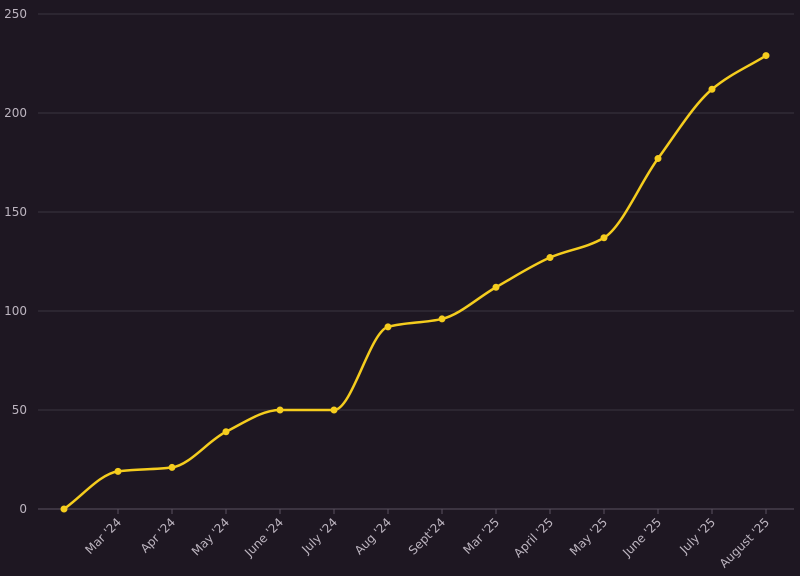 The height and width of the screenshot is (576, 800). Describe the element at coordinates (744, 542) in the screenshot. I see `x-tick-label: August '25` at that location.